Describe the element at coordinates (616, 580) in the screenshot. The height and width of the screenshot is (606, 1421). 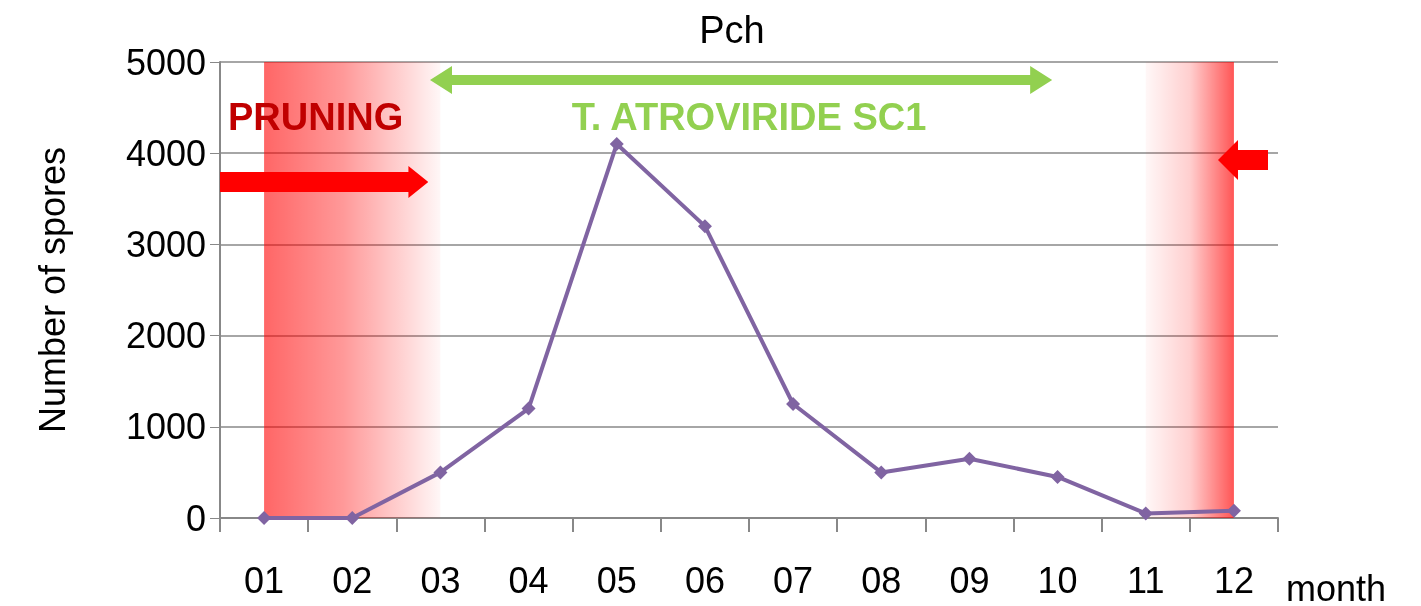
I see `x-tick-label: 05` at that location.